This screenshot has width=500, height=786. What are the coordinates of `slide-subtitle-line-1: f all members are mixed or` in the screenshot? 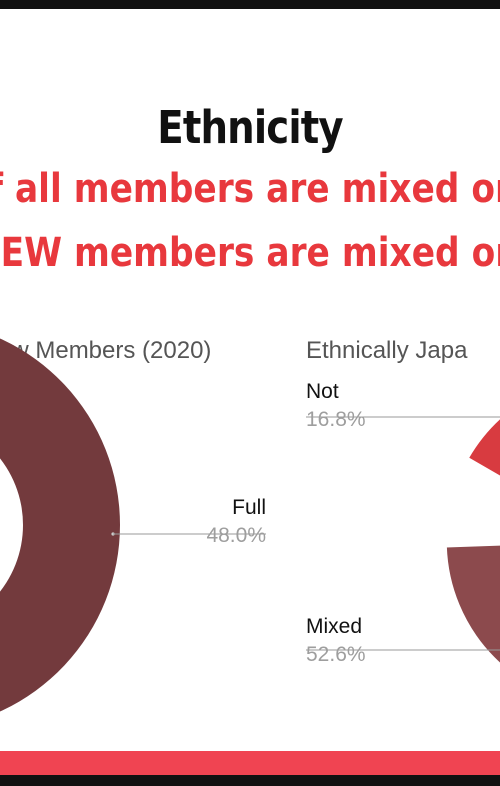 It's located at (250, 189).